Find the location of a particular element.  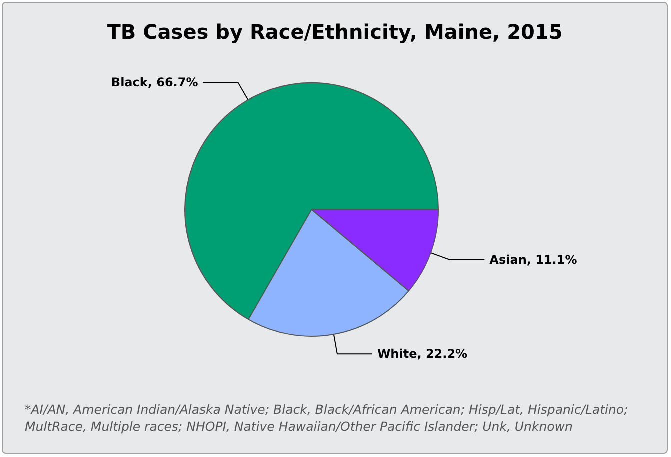

slice-label: Black, 66.7% is located at coordinates (154, 83).